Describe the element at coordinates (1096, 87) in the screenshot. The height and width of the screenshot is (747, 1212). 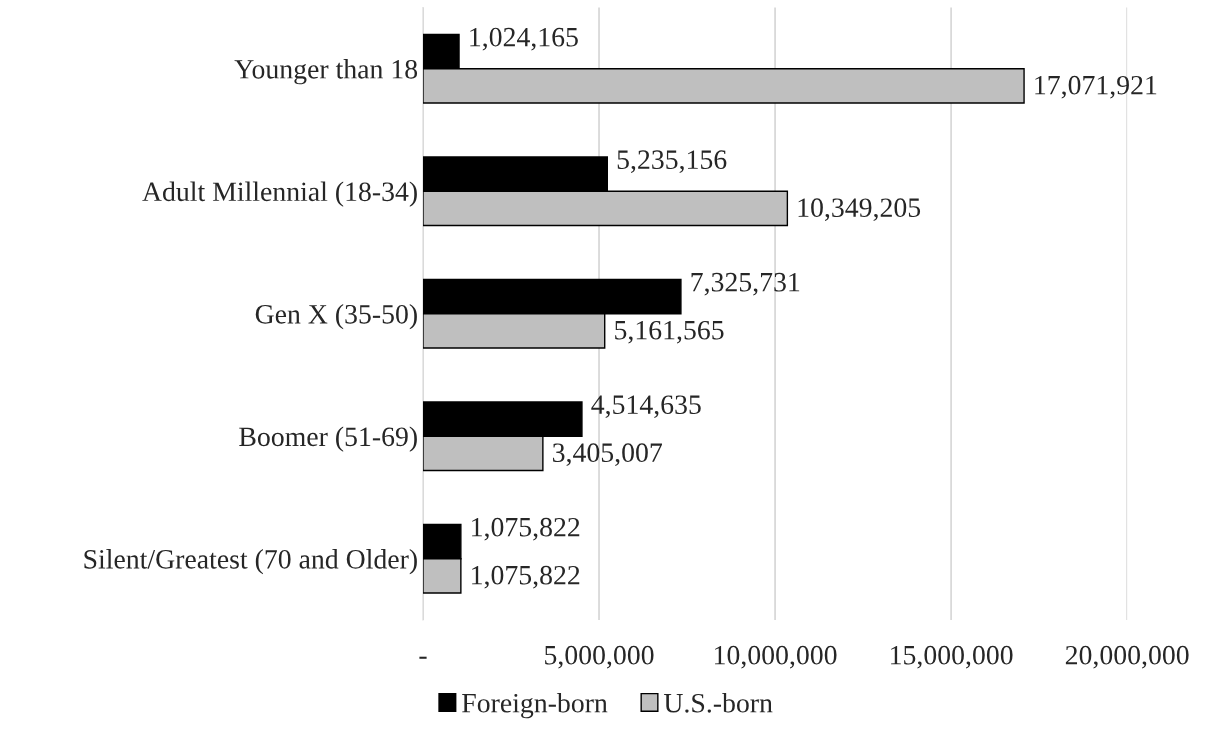
I see `data-label: 17,071,921` at that location.